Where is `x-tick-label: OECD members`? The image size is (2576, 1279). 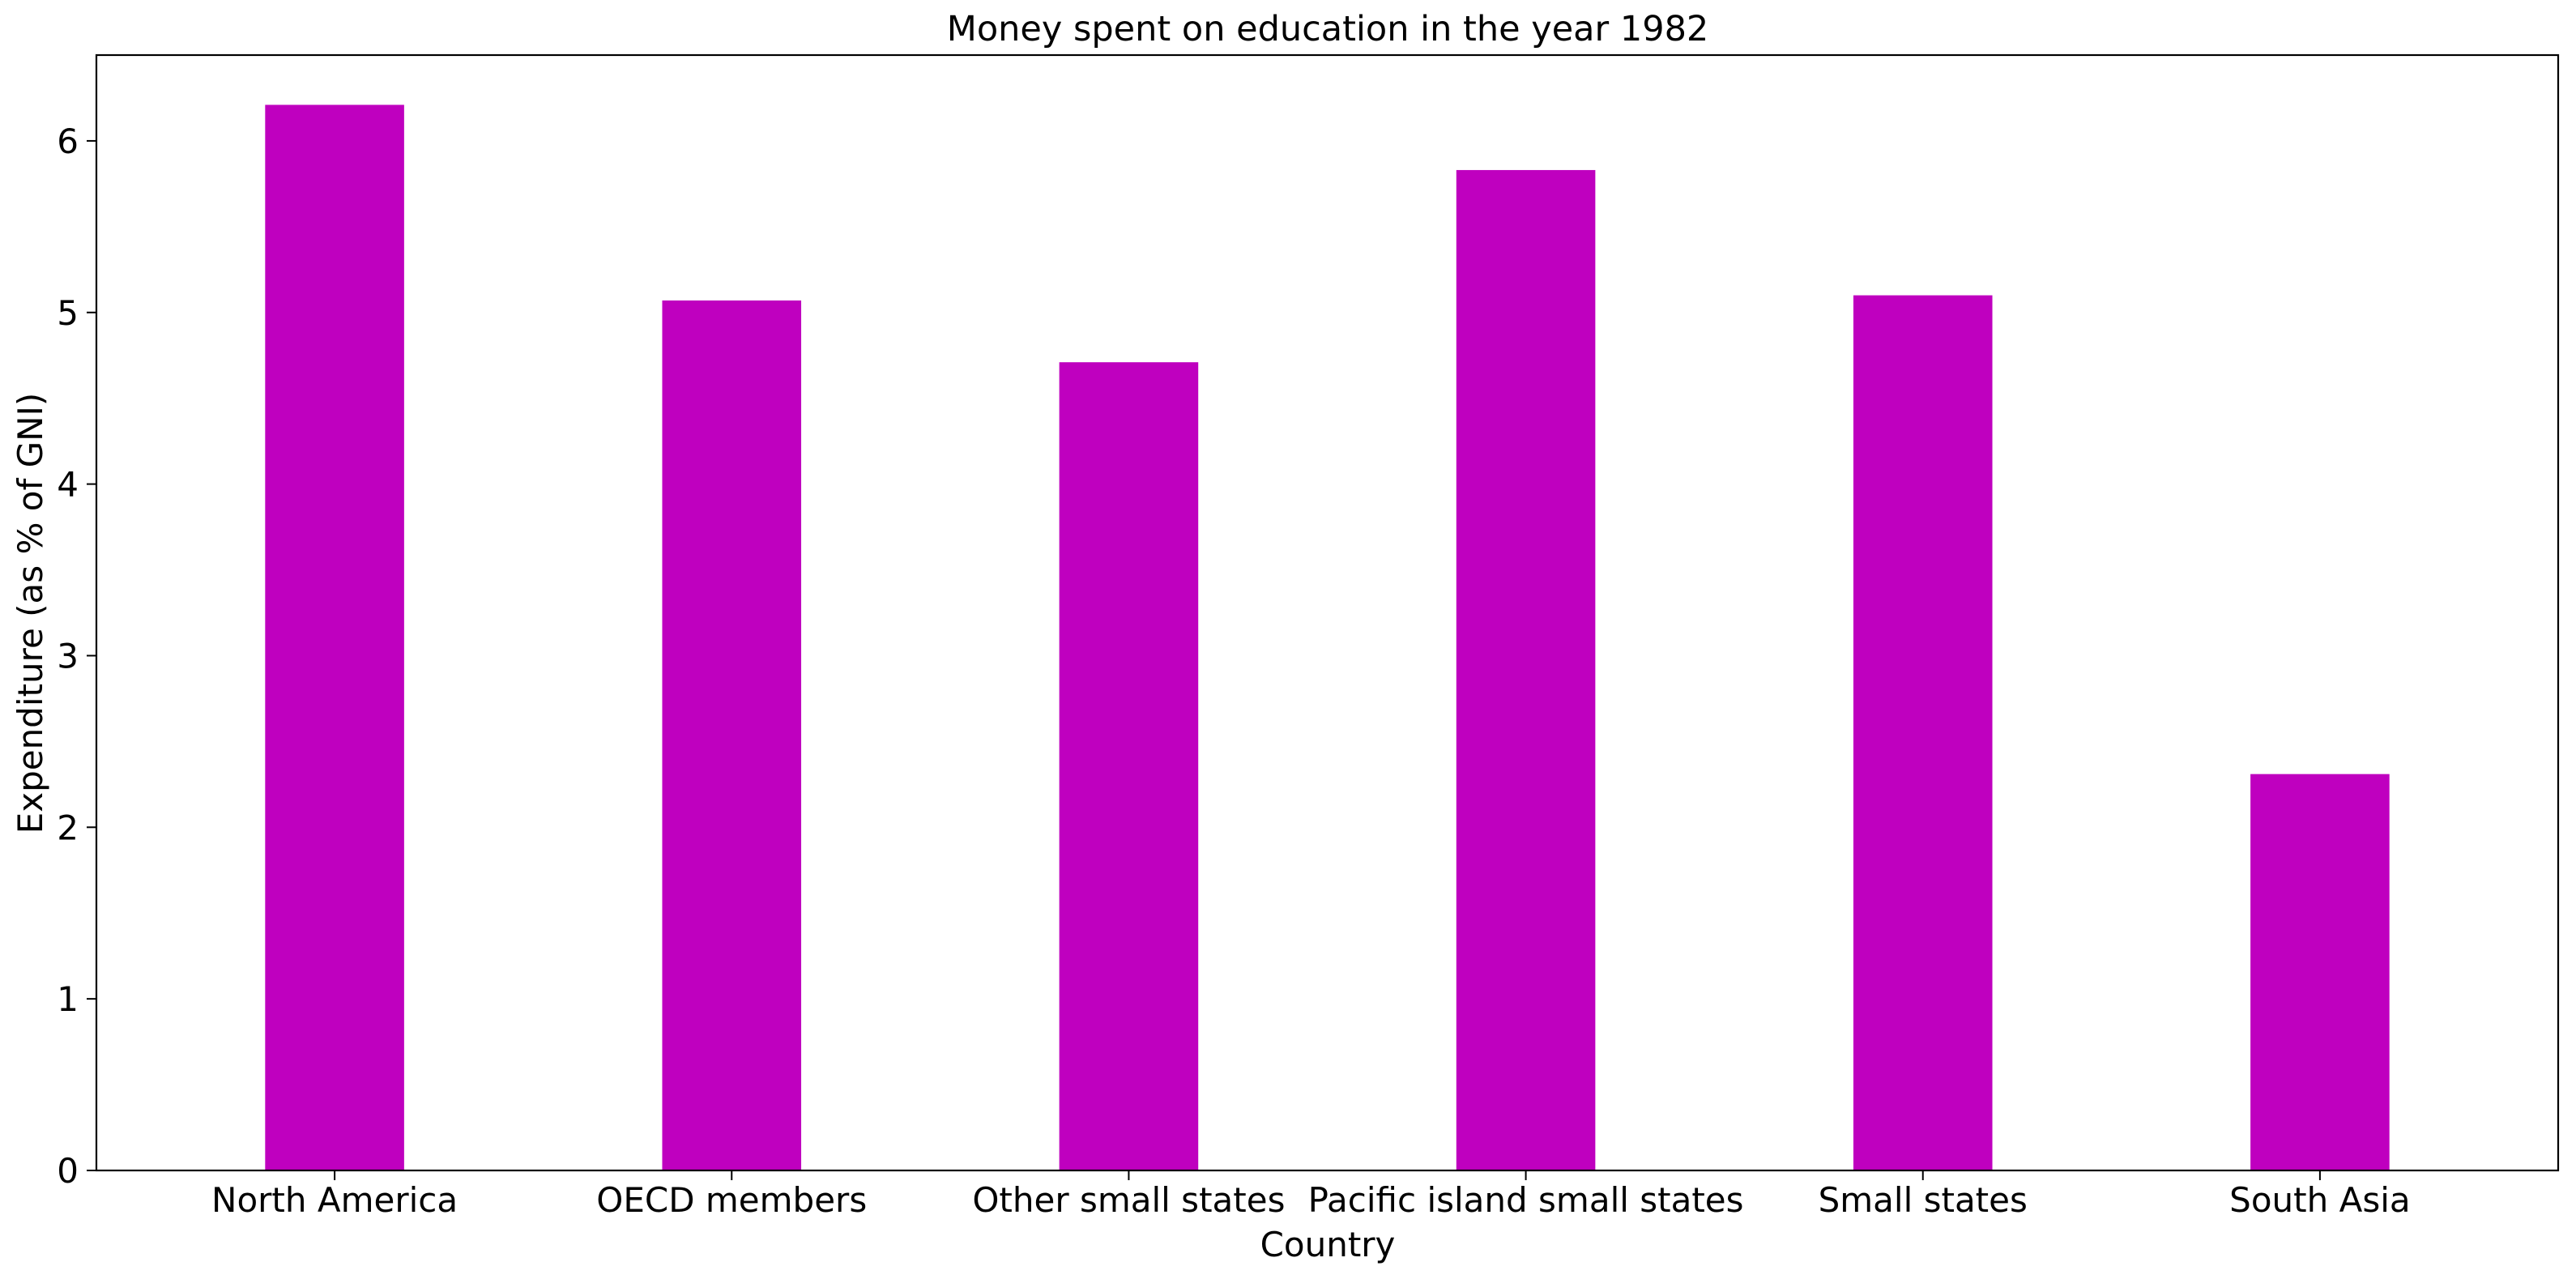
x-tick-label: OECD members is located at coordinates (732, 1200).